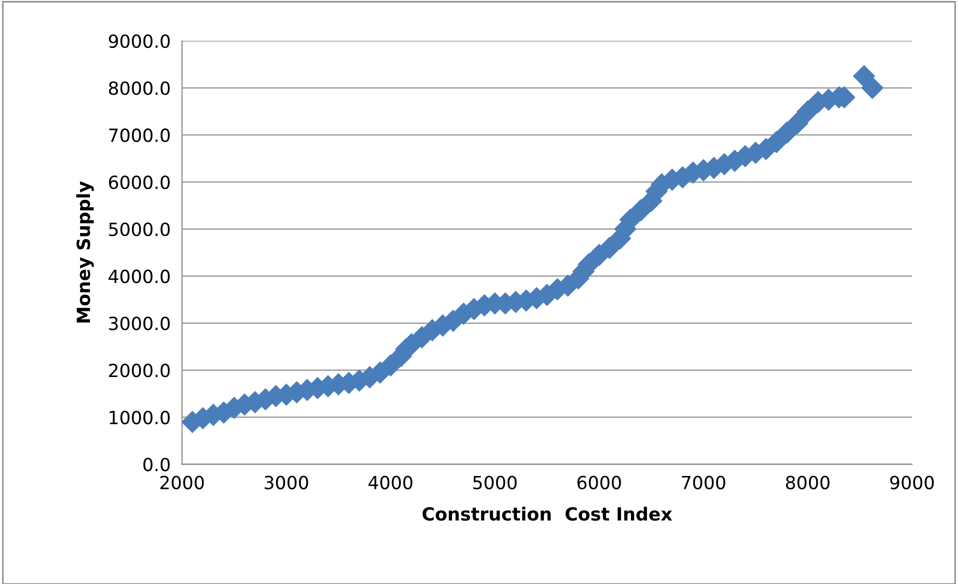 This screenshot has height=584, width=958. I want to click on y-tick-label: 1000.0, so click(140, 417).